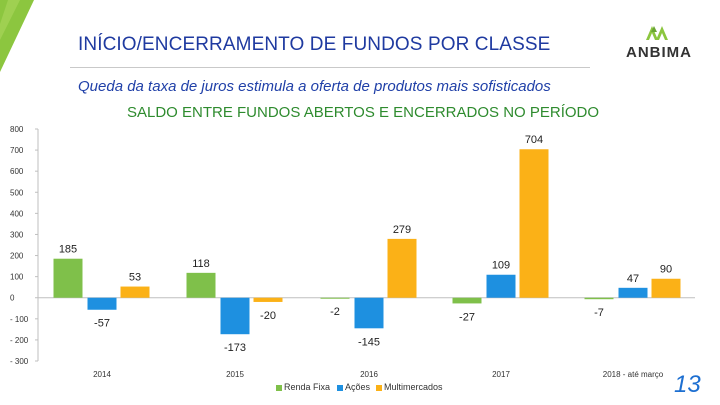 The width and height of the screenshot is (720, 405). What do you see at coordinates (235, 348) in the screenshot?
I see `data-label-acoes: -173` at bounding box center [235, 348].